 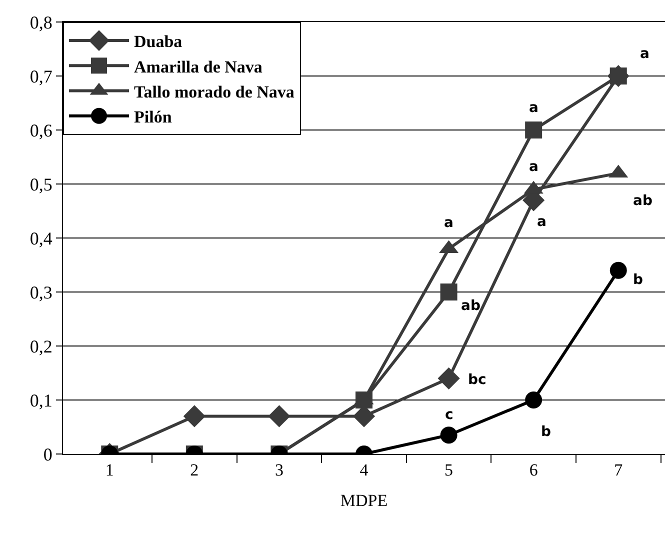 What do you see at coordinates (41, 76) in the screenshot?
I see `y-tick-label: 0,7` at bounding box center [41, 76].